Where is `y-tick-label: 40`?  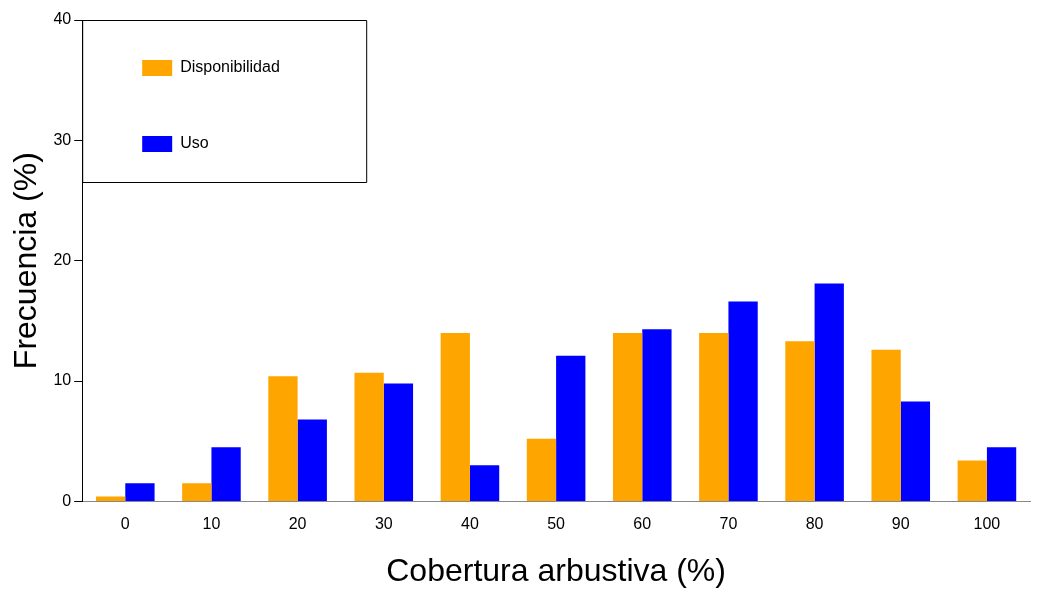
y-tick-label: 40 is located at coordinates (62, 19).